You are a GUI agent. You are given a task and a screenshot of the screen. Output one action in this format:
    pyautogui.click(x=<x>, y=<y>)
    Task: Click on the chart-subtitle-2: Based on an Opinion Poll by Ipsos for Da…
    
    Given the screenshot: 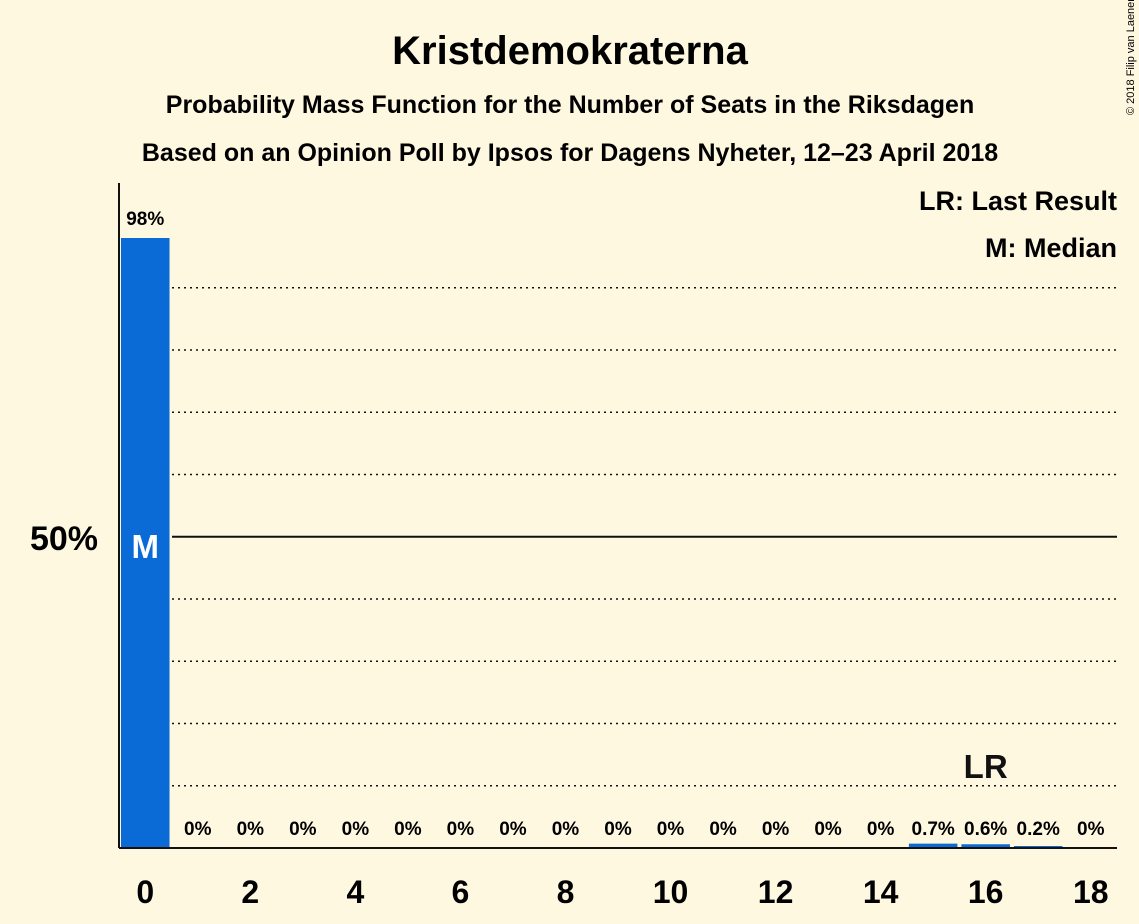 What is the action you would take?
    pyautogui.click(x=570, y=153)
    